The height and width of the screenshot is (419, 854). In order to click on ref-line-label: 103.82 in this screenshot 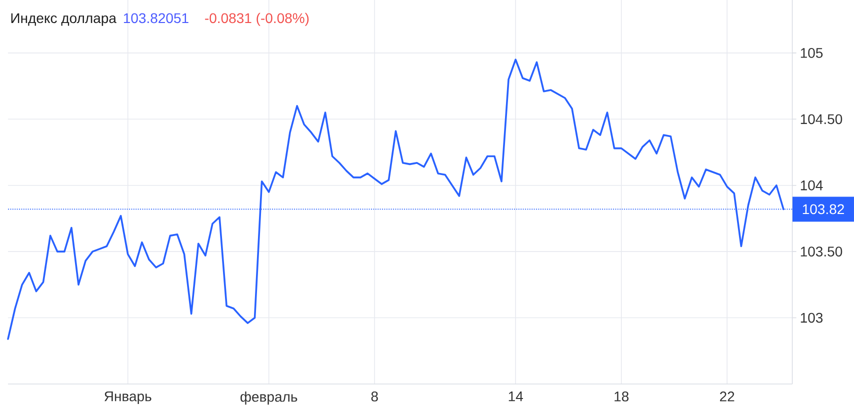, I will do `click(823, 209)`.